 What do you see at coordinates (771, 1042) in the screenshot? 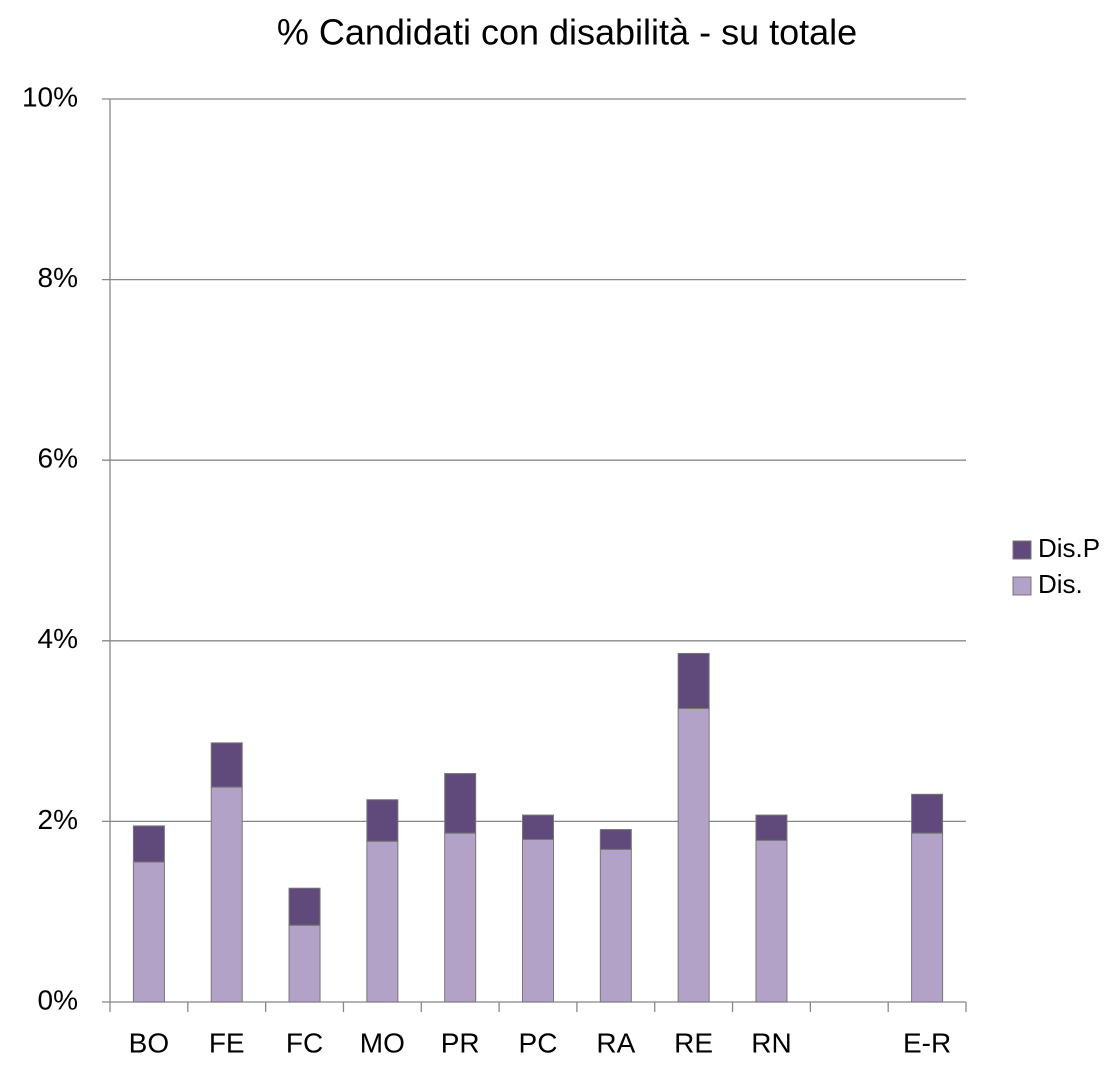
I see `x-tick-label: RN` at bounding box center [771, 1042].